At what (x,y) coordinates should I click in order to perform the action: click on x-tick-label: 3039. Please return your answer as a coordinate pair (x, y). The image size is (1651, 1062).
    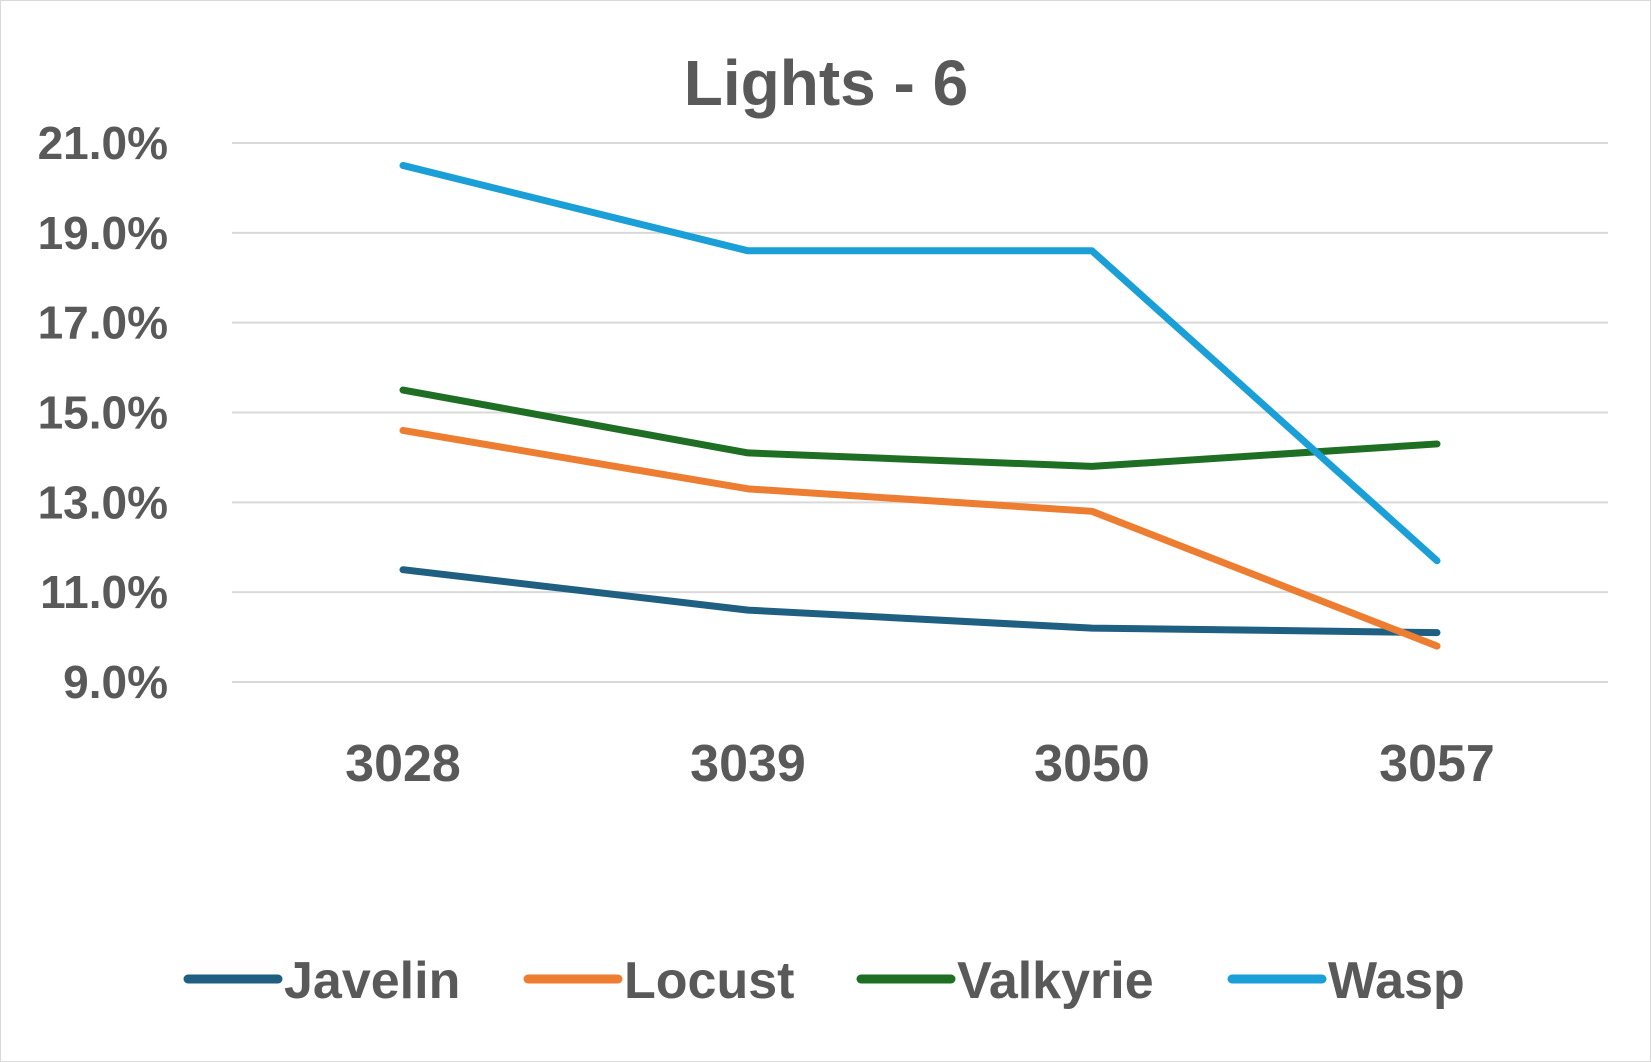
    Looking at the image, I should click on (748, 764).